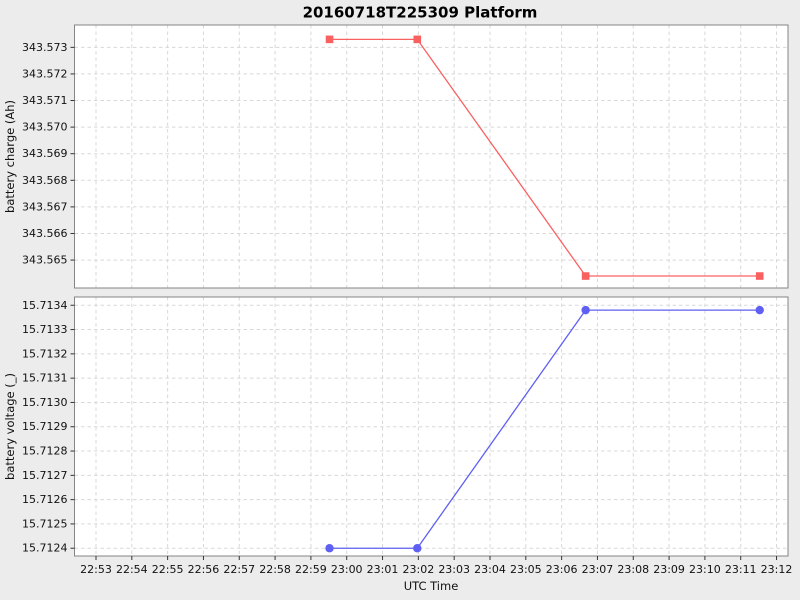 Image resolution: width=800 pixels, height=600 pixels. Describe the element at coordinates (45, 378) in the screenshot. I see `y-tick-label: 15.7131` at that location.